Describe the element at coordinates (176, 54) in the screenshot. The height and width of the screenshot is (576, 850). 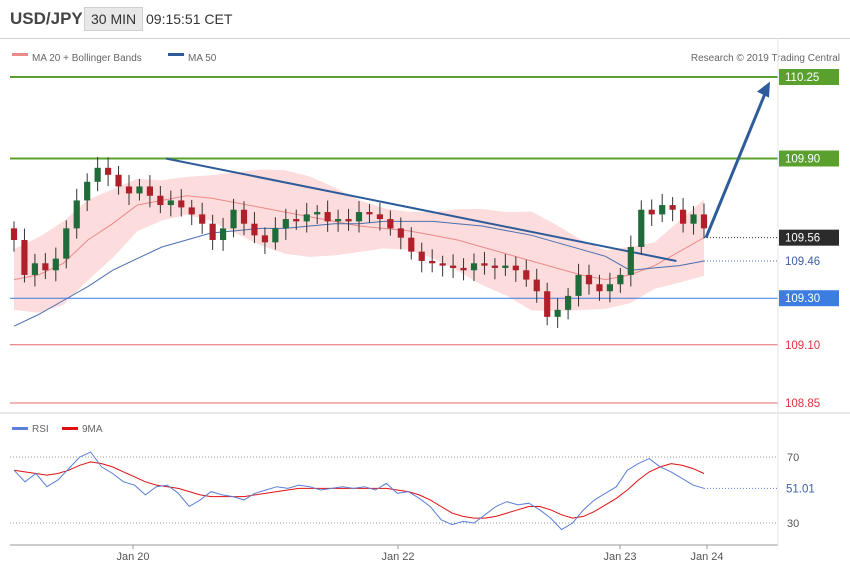
I see `legend-swatch-ma50` at that location.